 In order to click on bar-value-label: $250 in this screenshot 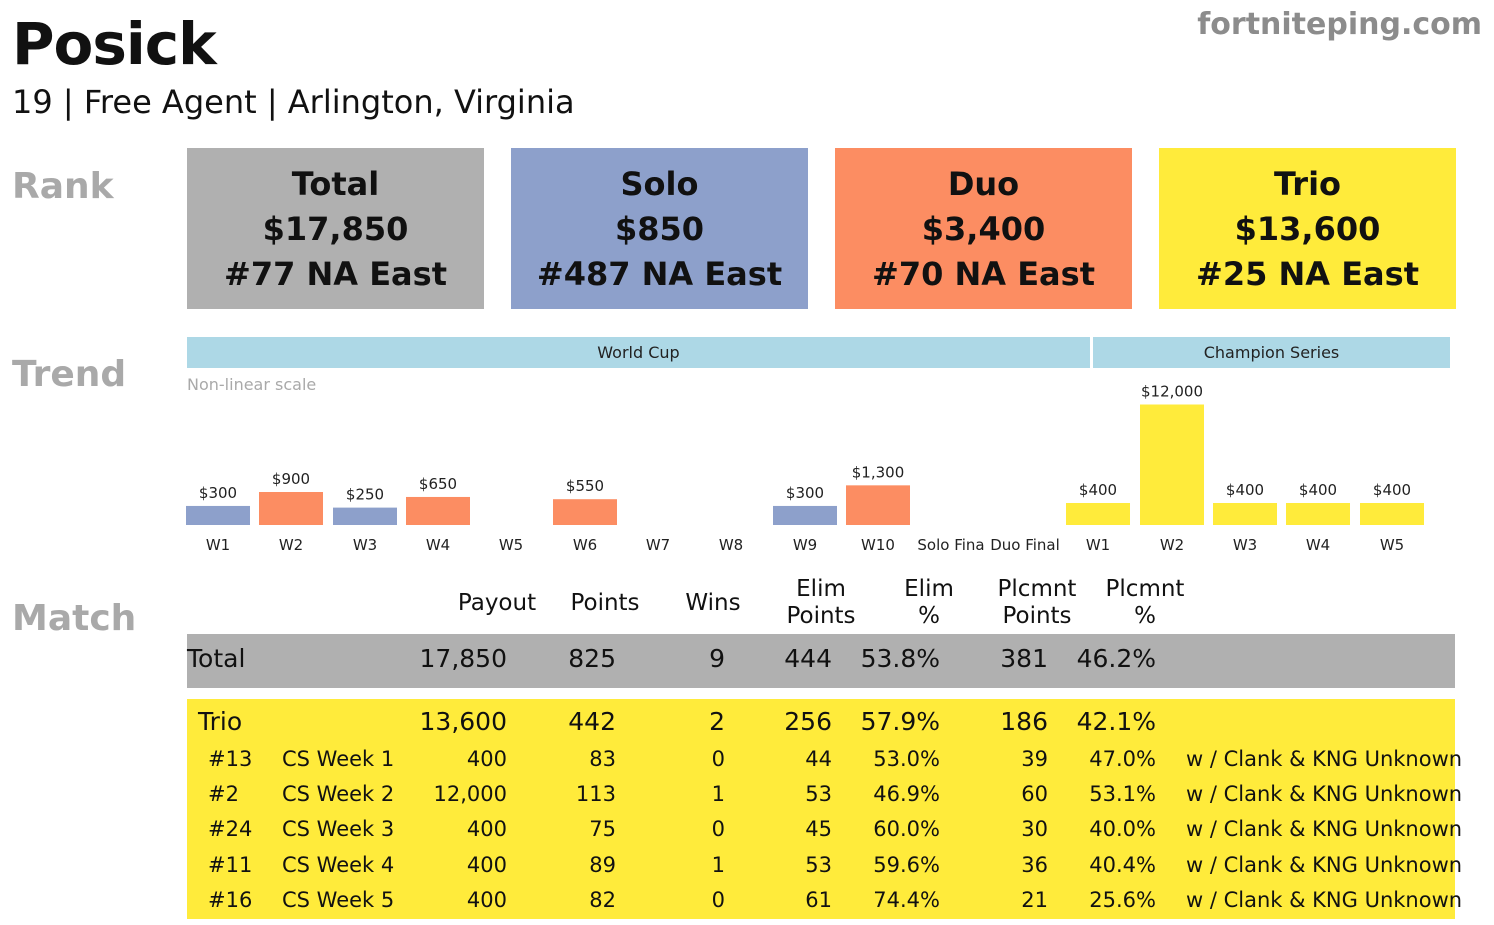, I will do `click(365, 495)`.